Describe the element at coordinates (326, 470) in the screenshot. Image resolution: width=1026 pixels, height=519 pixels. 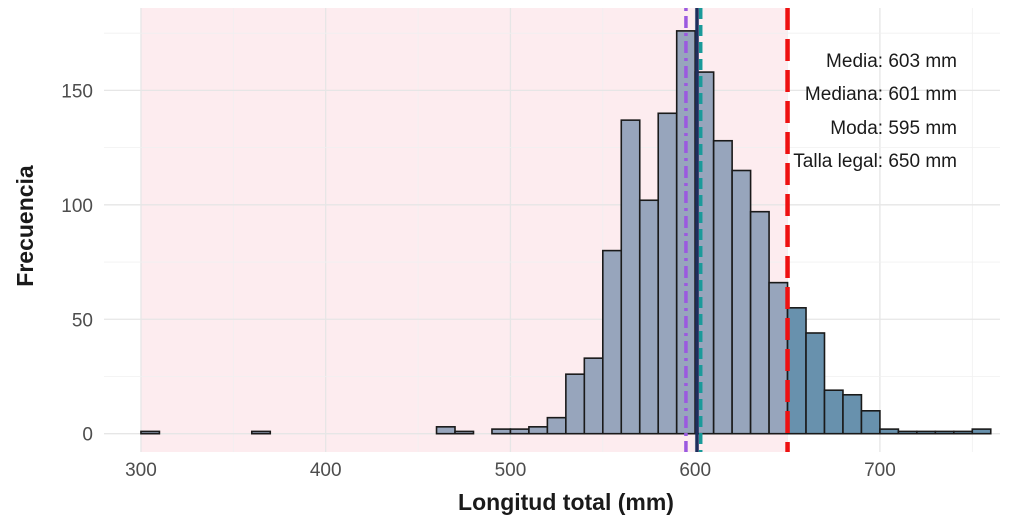
I see `x-tick-label: 400` at that location.